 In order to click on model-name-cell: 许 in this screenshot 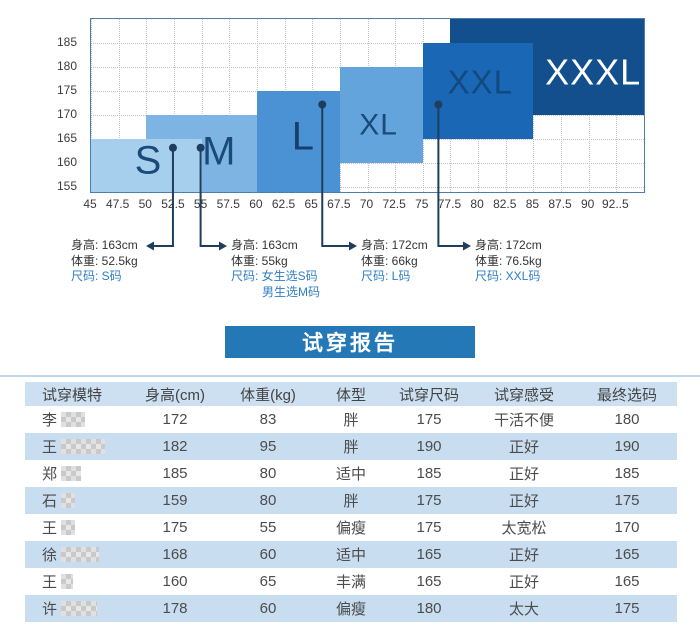, I will do `click(77, 608)`.